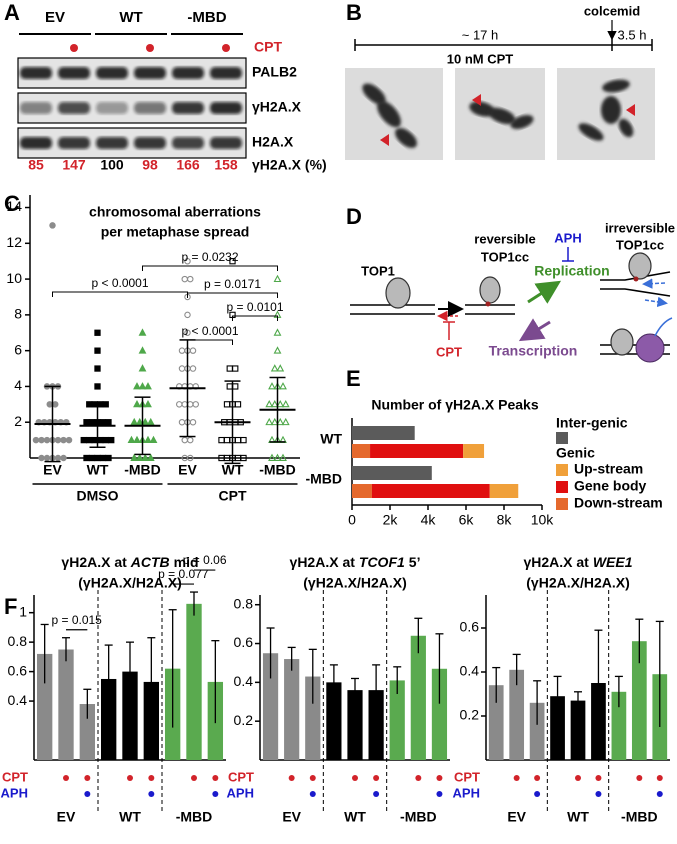 The width and height of the screenshot is (677, 844). What do you see at coordinates (18, 700) in the screenshot?
I see `y-tick-label: 0.4` at bounding box center [18, 700].